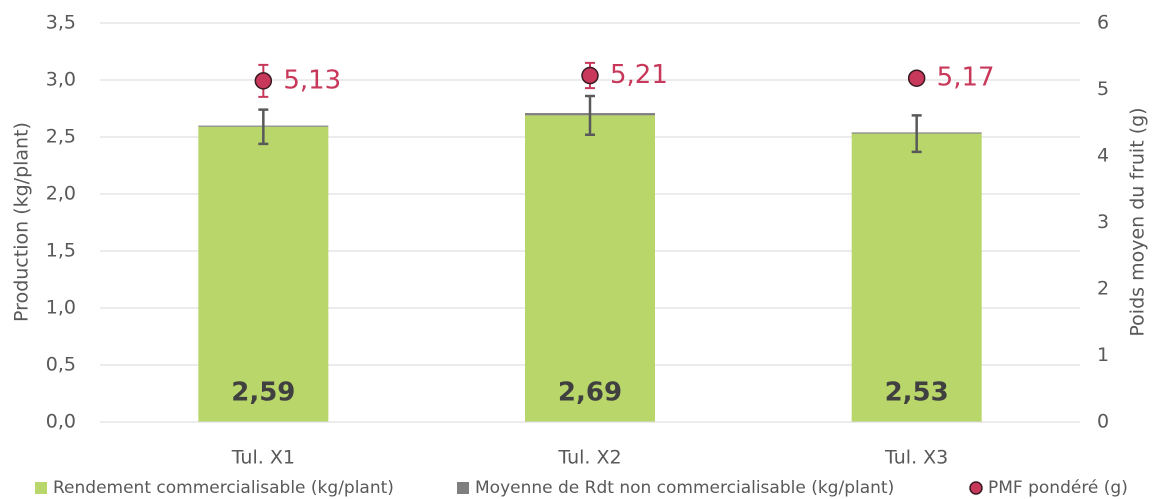 The image size is (1157, 499). Describe the element at coordinates (1103, 355) in the screenshot. I see `y2-tick-label: 1` at that location.